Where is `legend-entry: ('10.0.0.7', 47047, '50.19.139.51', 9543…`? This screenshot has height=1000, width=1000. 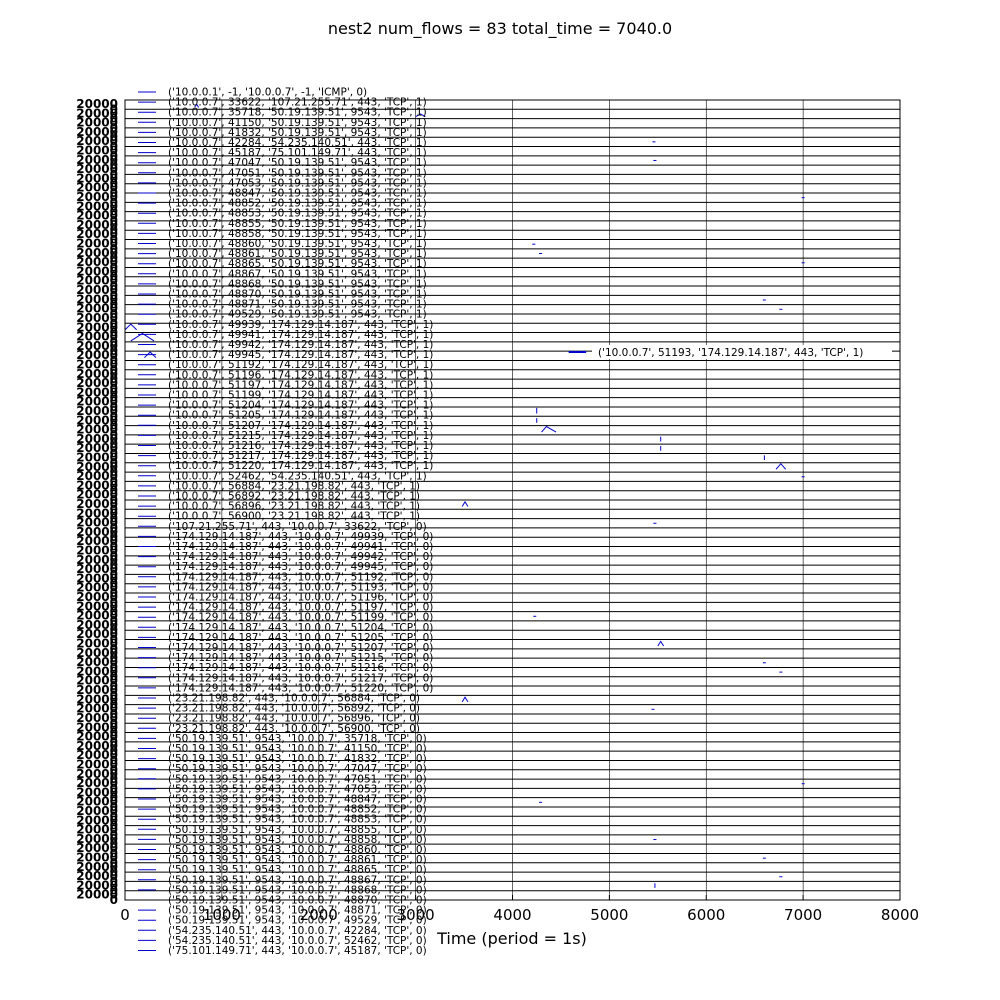
legend-entry: ('10.0.0.7', 47047, '50.19.139.51', 9543… is located at coordinates (297, 163).